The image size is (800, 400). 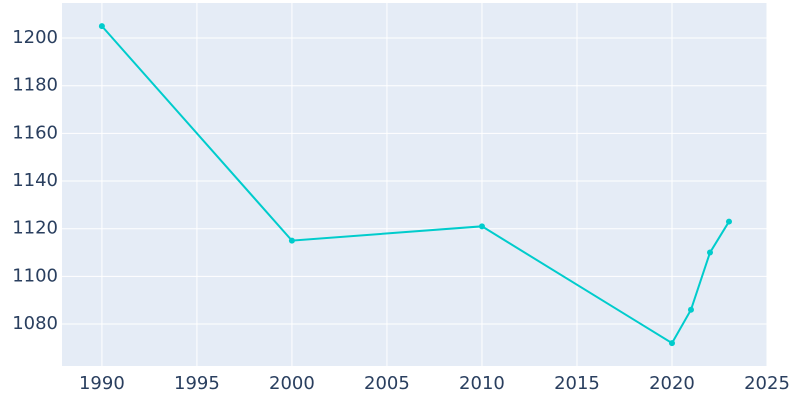 What do you see at coordinates (482, 383) in the screenshot?
I see `x-tick-label: 2010` at bounding box center [482, 383].